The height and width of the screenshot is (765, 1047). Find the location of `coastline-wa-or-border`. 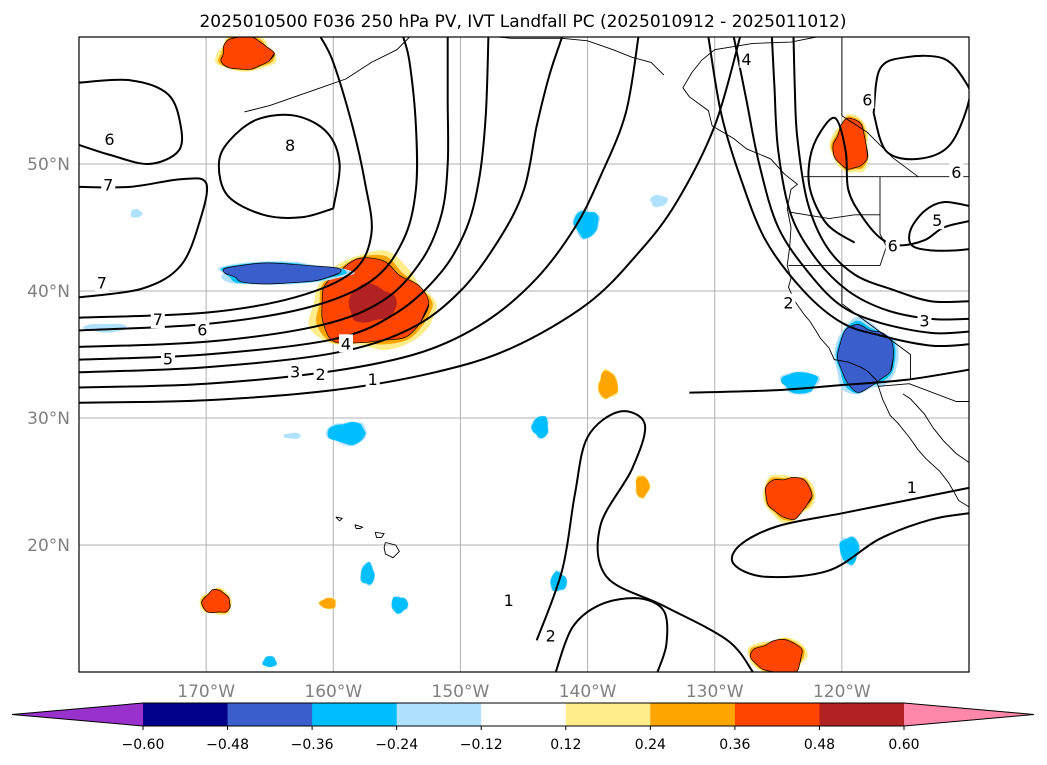

coastline-wa-or-border is located at coordinates (835, 215).